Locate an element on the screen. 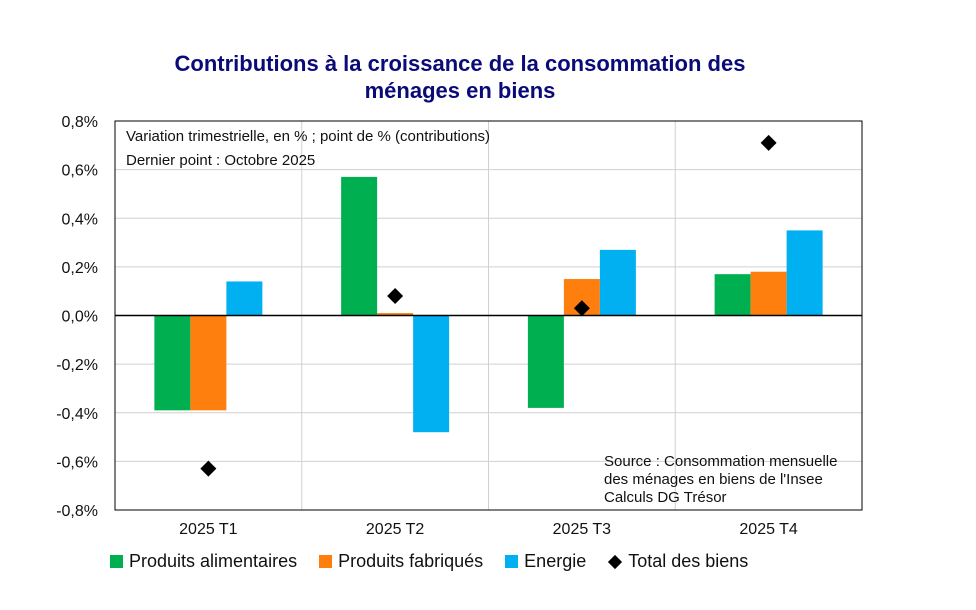 Image resolution: width=976 pixels, height=610 pixels. legend-label-total: Total des biens is located at coordinates (688, 561).